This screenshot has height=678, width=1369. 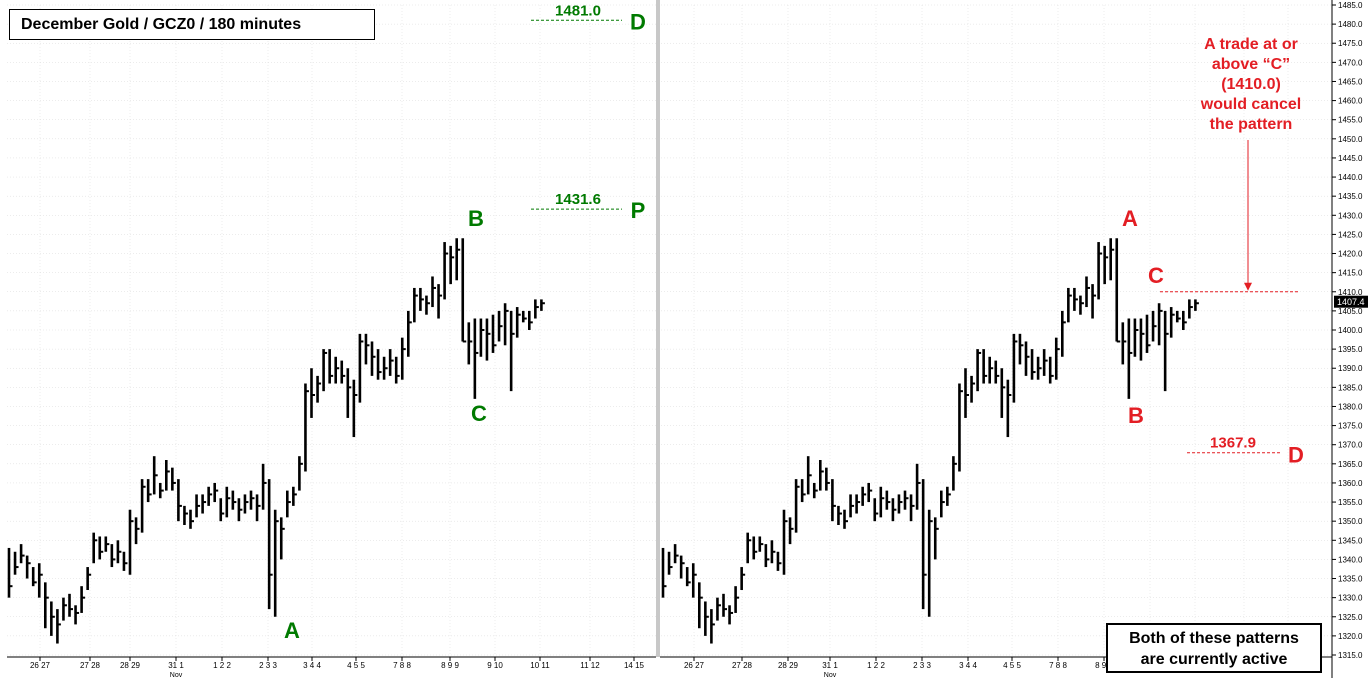 I want to click on y-tick-label: 1465.0, so click(x=1350, y=81).